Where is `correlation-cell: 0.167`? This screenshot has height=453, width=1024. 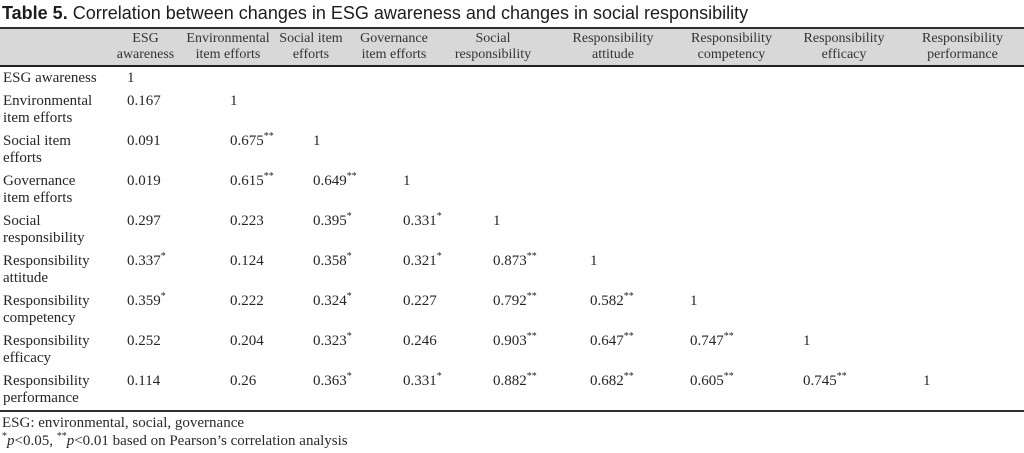 correlation-cell: 0.167 is located at coordinates (144, 101).